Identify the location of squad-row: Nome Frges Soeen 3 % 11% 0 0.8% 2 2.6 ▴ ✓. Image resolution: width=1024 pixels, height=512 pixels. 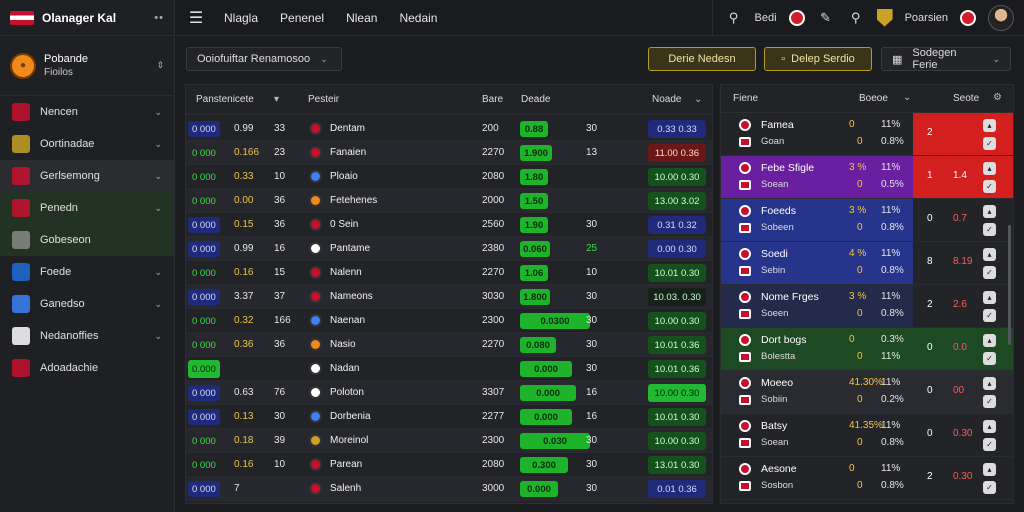
(867, 306).